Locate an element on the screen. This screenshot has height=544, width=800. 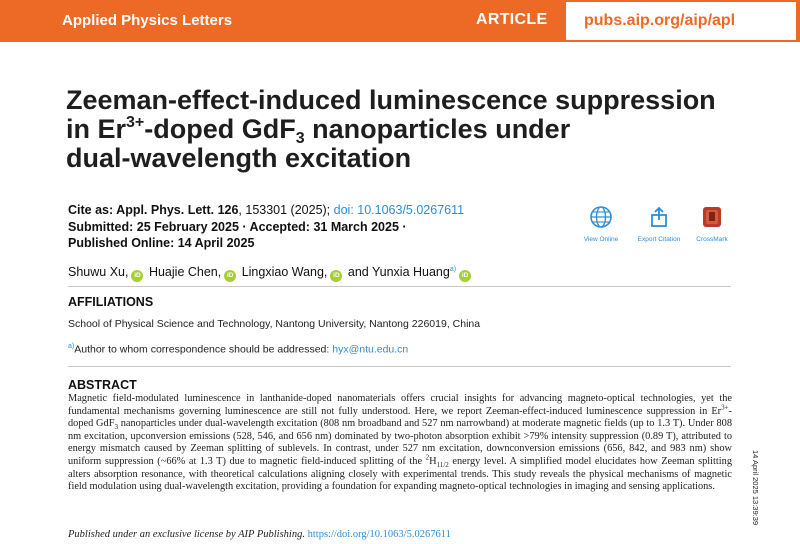
export-citation-button: Export Citation is located at coordinates (659, 224).